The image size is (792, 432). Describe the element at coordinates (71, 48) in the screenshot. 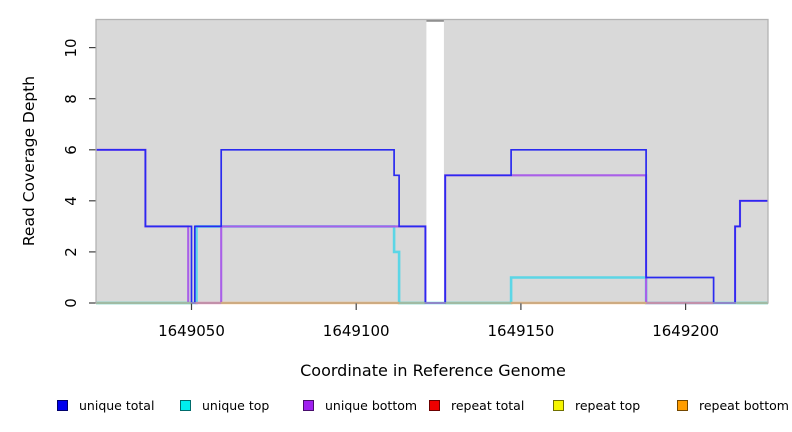

I see `y-tick-label: 10` at that location.